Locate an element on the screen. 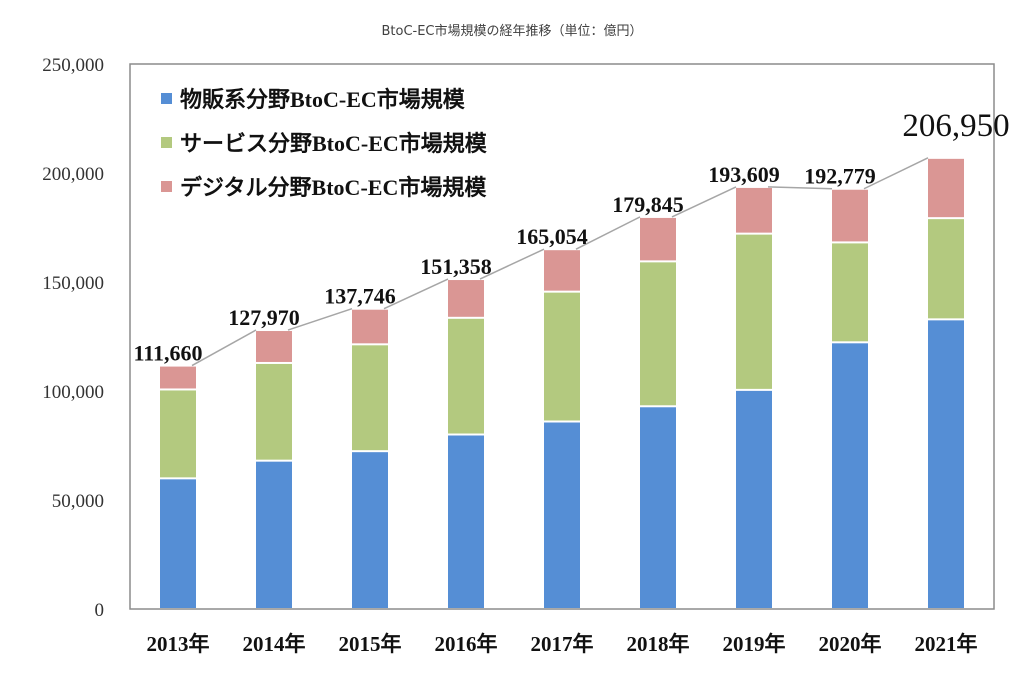  y-tick-label: 150,000 is located at coordinates (73, 283).